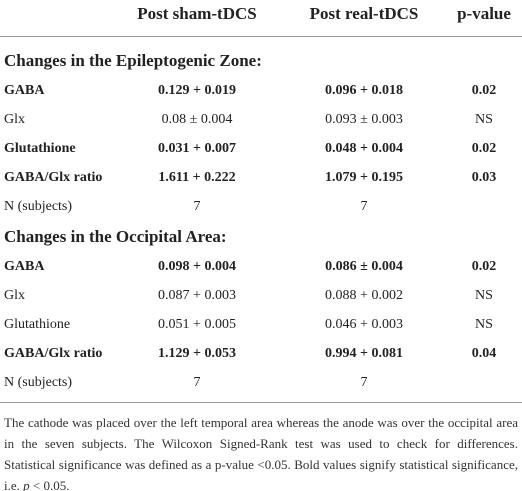 The width and height of the screenshot is (522, 491). Describe the element at coordinates (49, 484) in the screenshot. I see `footnote-text: < 0.05.` at that location.